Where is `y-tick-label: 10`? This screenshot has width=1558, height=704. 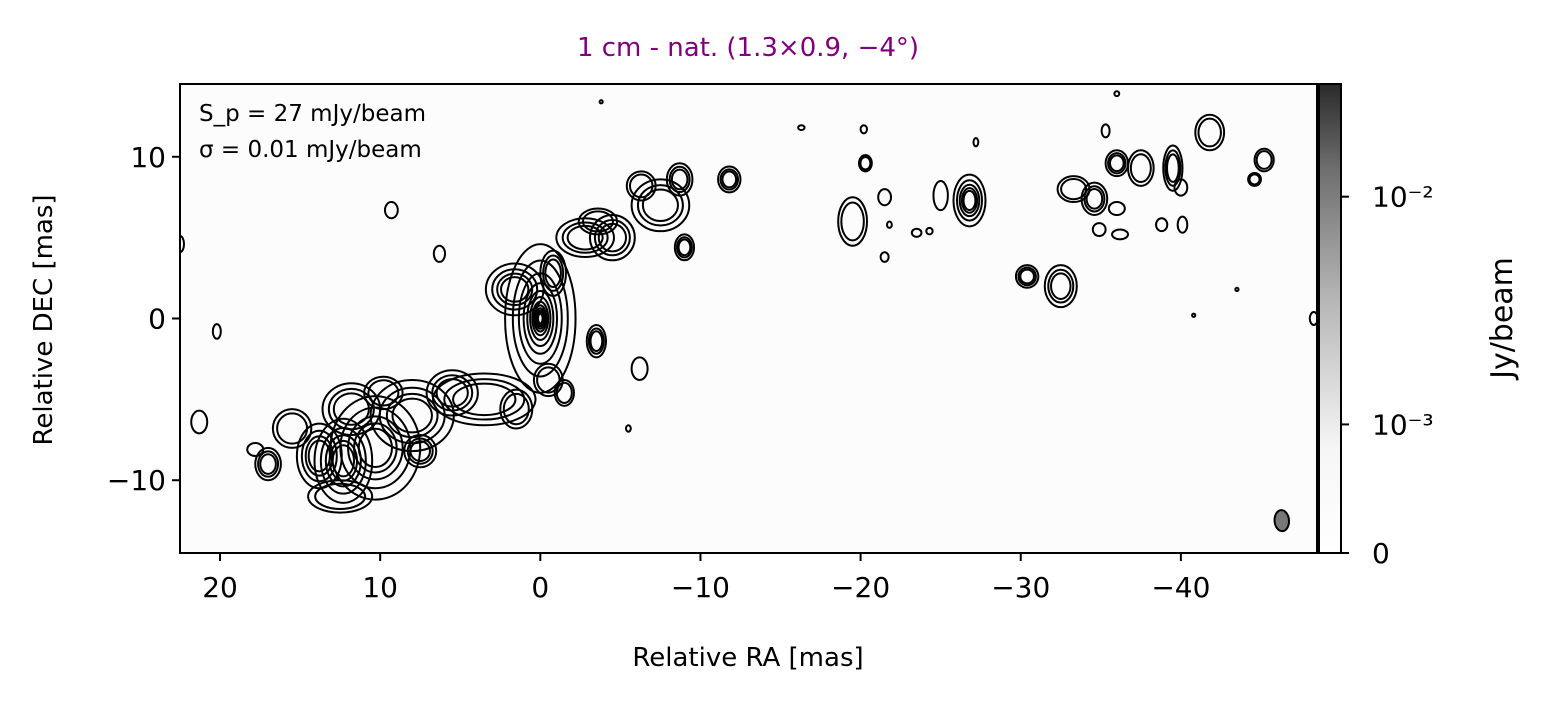 y-tick-label: 10 is located at coordinates (148, 157).